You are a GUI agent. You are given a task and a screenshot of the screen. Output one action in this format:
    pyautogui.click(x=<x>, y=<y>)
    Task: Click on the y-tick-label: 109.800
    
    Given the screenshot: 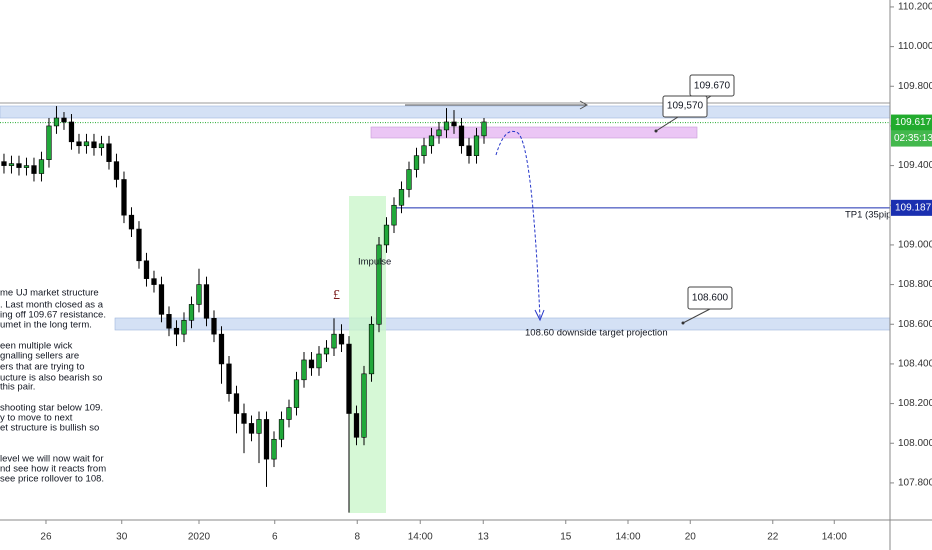 What is the action you would take?
    pyautogui.click(x=915, y=86)
    